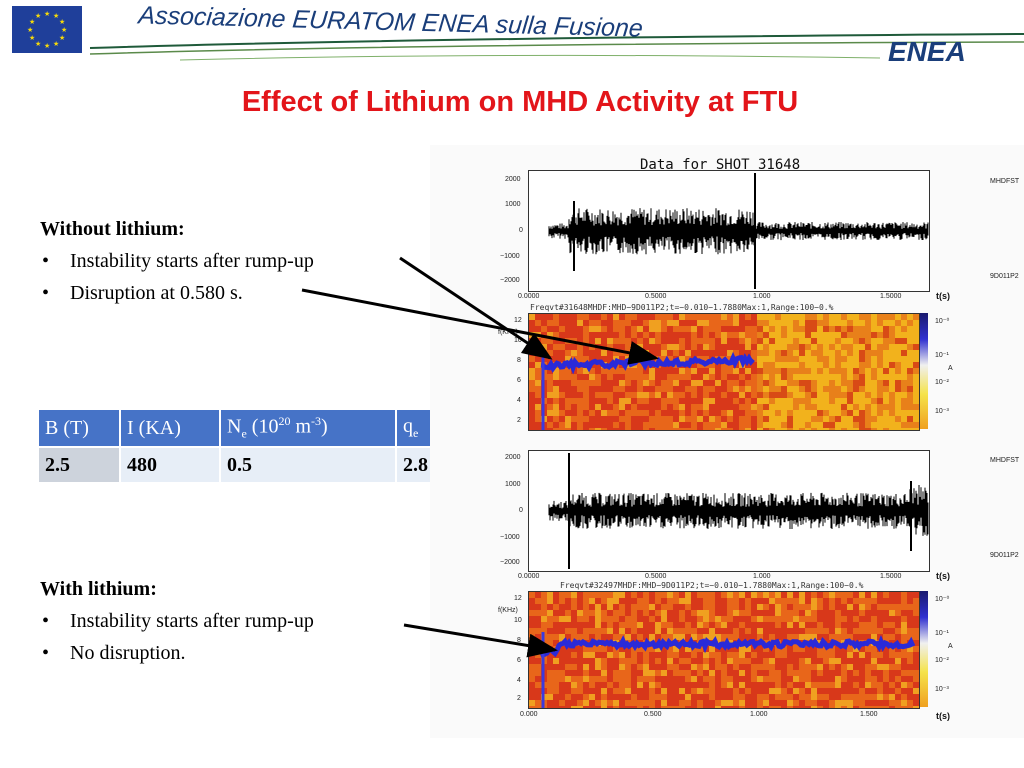 This screenshot has width=1024, height=768. Describe the element at coordinates (519, 698) in the screenshot. I see `y-tick: 2` at that location.